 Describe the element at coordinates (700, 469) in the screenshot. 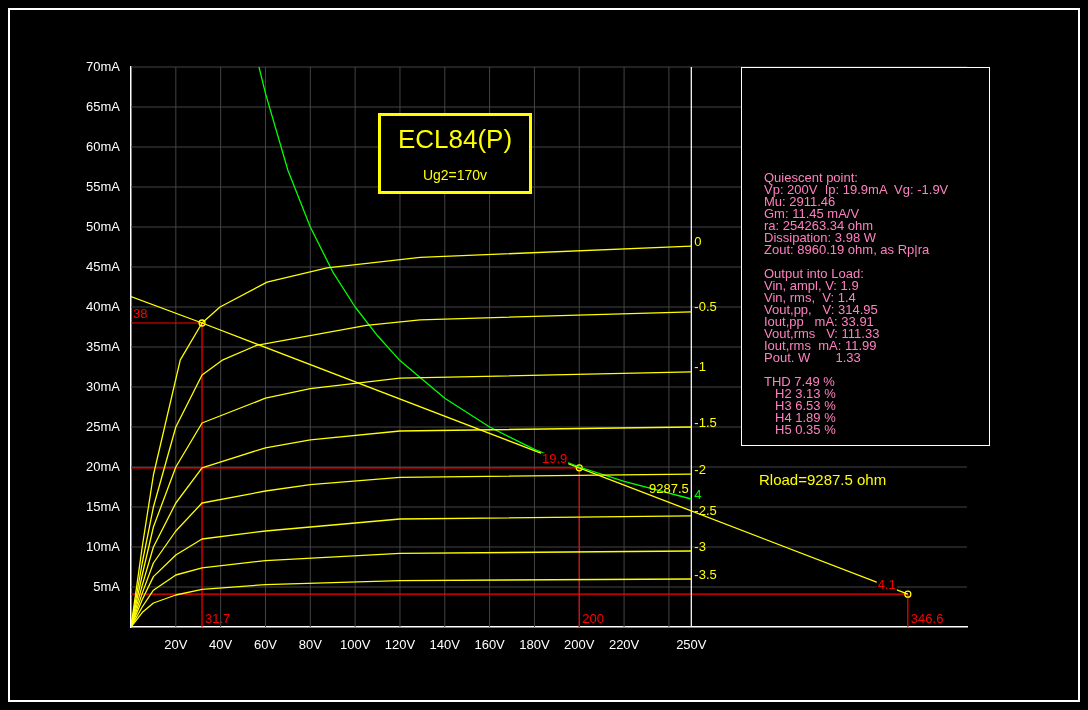

I see `series-label: -2` at that location.